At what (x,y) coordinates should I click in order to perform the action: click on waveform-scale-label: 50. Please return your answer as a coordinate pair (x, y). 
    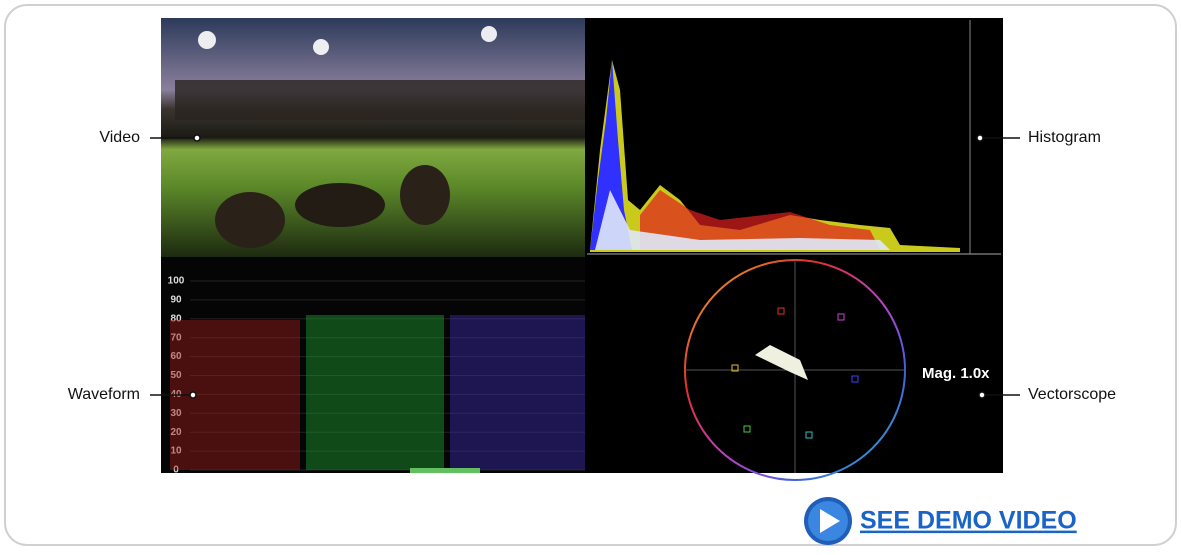
    Looking at the image, I should click on (176, 375).